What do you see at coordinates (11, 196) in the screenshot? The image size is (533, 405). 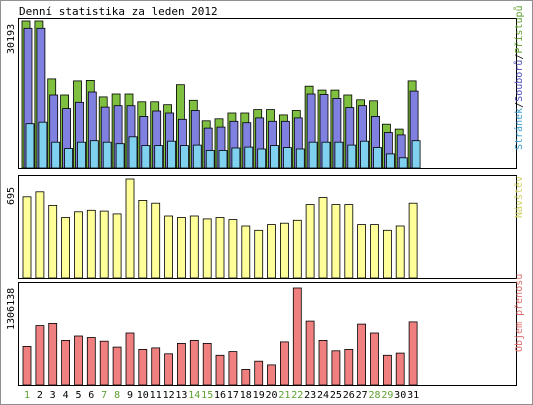 I see `middle-panel-y-max-label: 695` at bounding box center [11, 196].